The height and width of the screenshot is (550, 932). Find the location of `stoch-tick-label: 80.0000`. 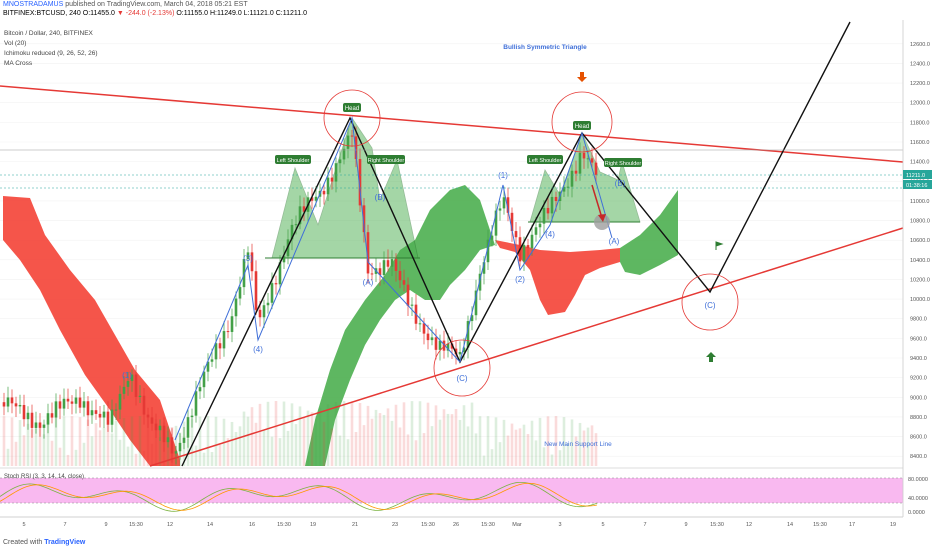

stoch-tick-label: 80.0000 is located at coordinates (918, 480).